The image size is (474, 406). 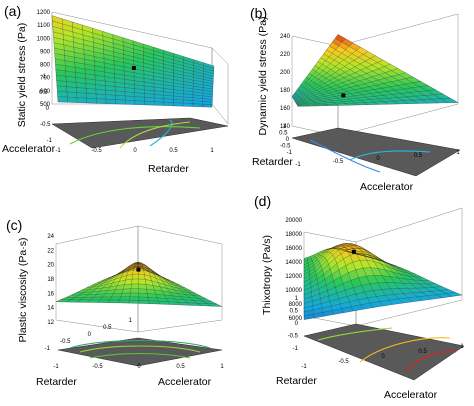 What do you see at coordinates (44, 59) in the screenshot?
I see `panel-a-z-ticks: 500 600 700 800 900 1000 1100 1200` at bounding box center [44, 59].